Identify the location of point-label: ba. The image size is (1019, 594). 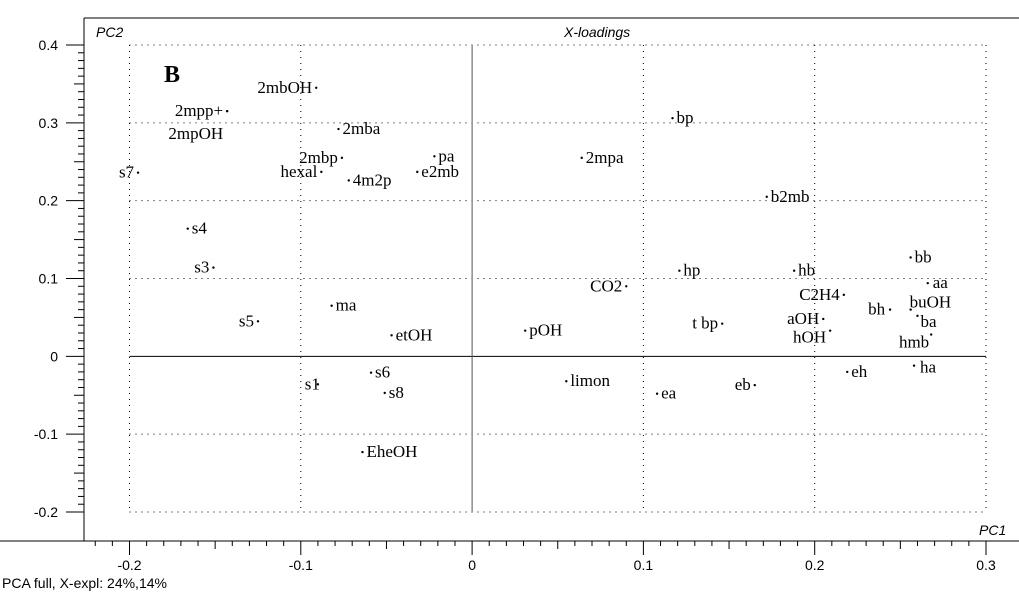
(928, 321).